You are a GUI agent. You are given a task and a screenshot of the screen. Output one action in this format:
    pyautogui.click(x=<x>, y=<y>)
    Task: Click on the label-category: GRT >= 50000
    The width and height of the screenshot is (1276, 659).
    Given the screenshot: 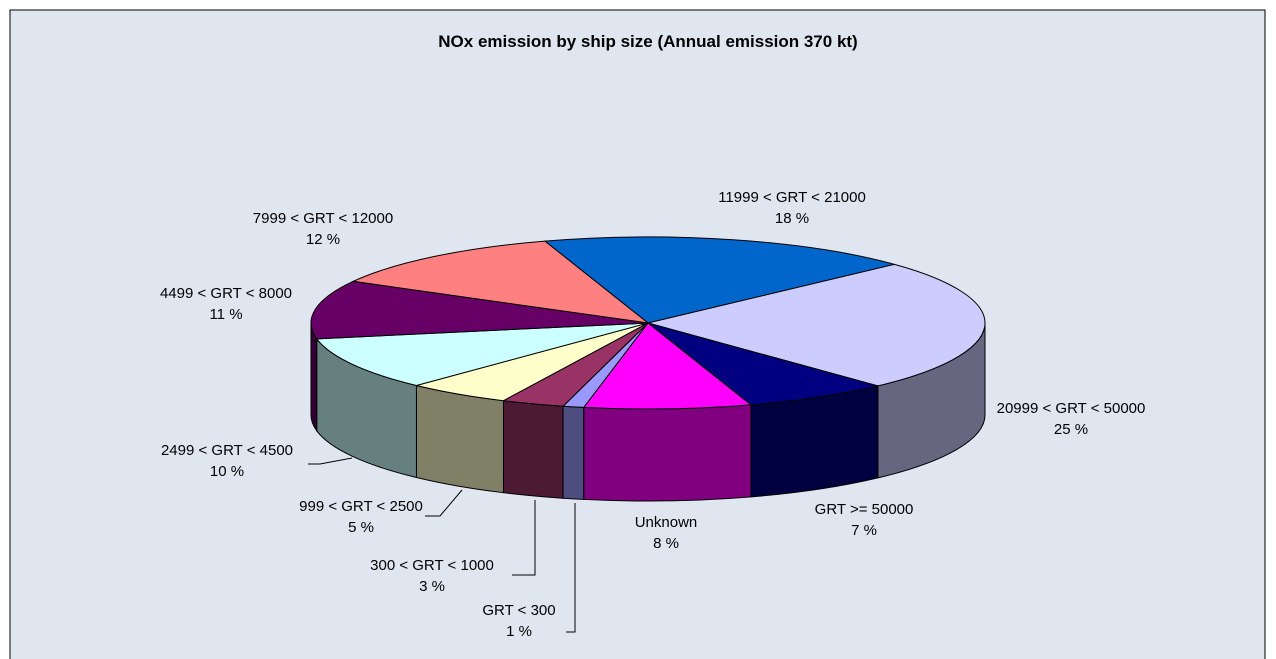 What is the action you would take?
    pyautogui.click(x=864, y=509)
    